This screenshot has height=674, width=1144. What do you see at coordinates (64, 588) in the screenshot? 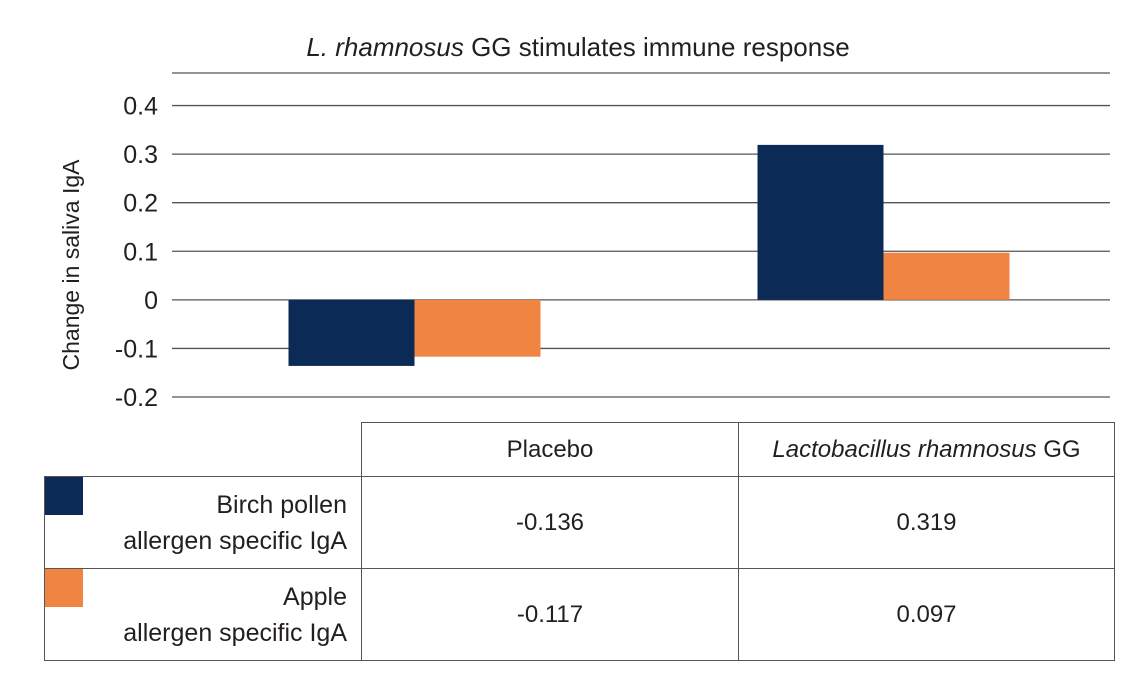
I see `legend-swatch-apple` at bounding box center [64, 588].